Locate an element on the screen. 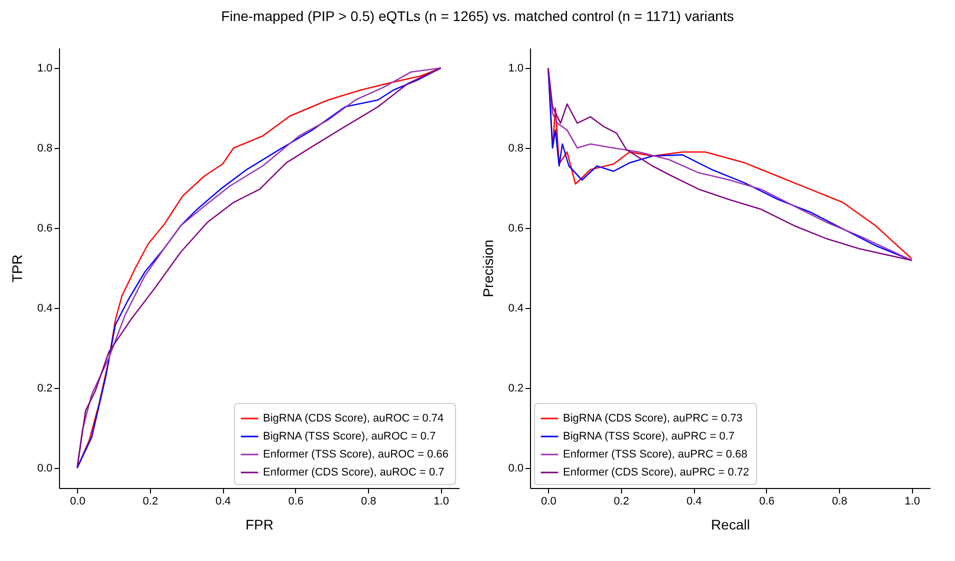 Image resolution: width=955 pixels, height=561 pixels. legend-label: BigRNA (TSS Score), auPRC = 0.7 is located at coordinates (648, 436).